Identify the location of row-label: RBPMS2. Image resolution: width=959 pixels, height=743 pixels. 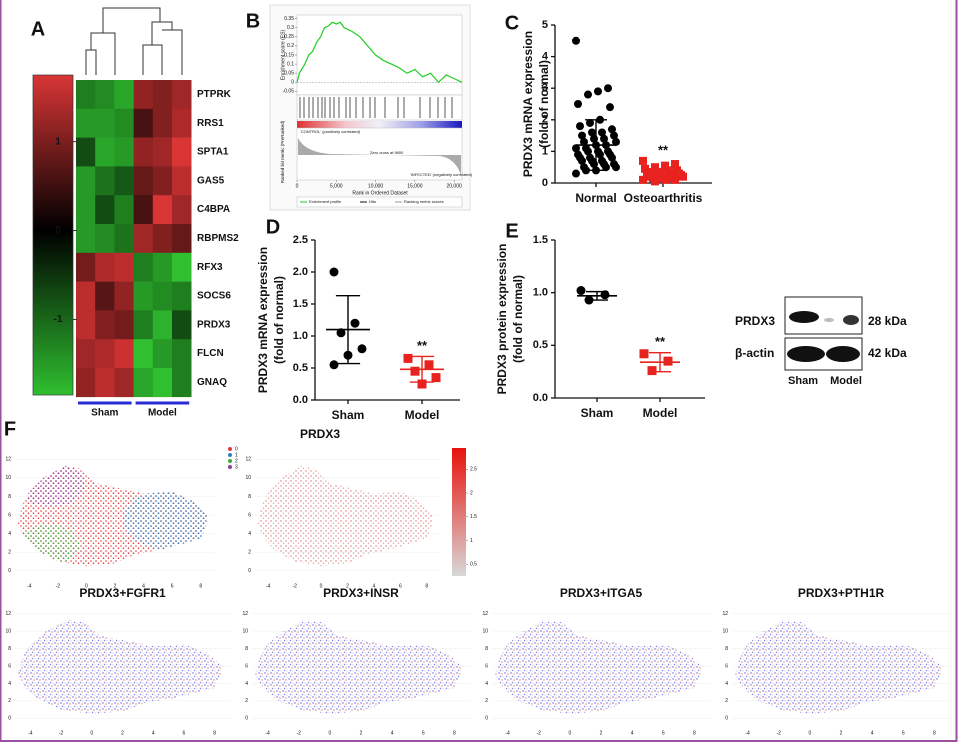
(218, 238).